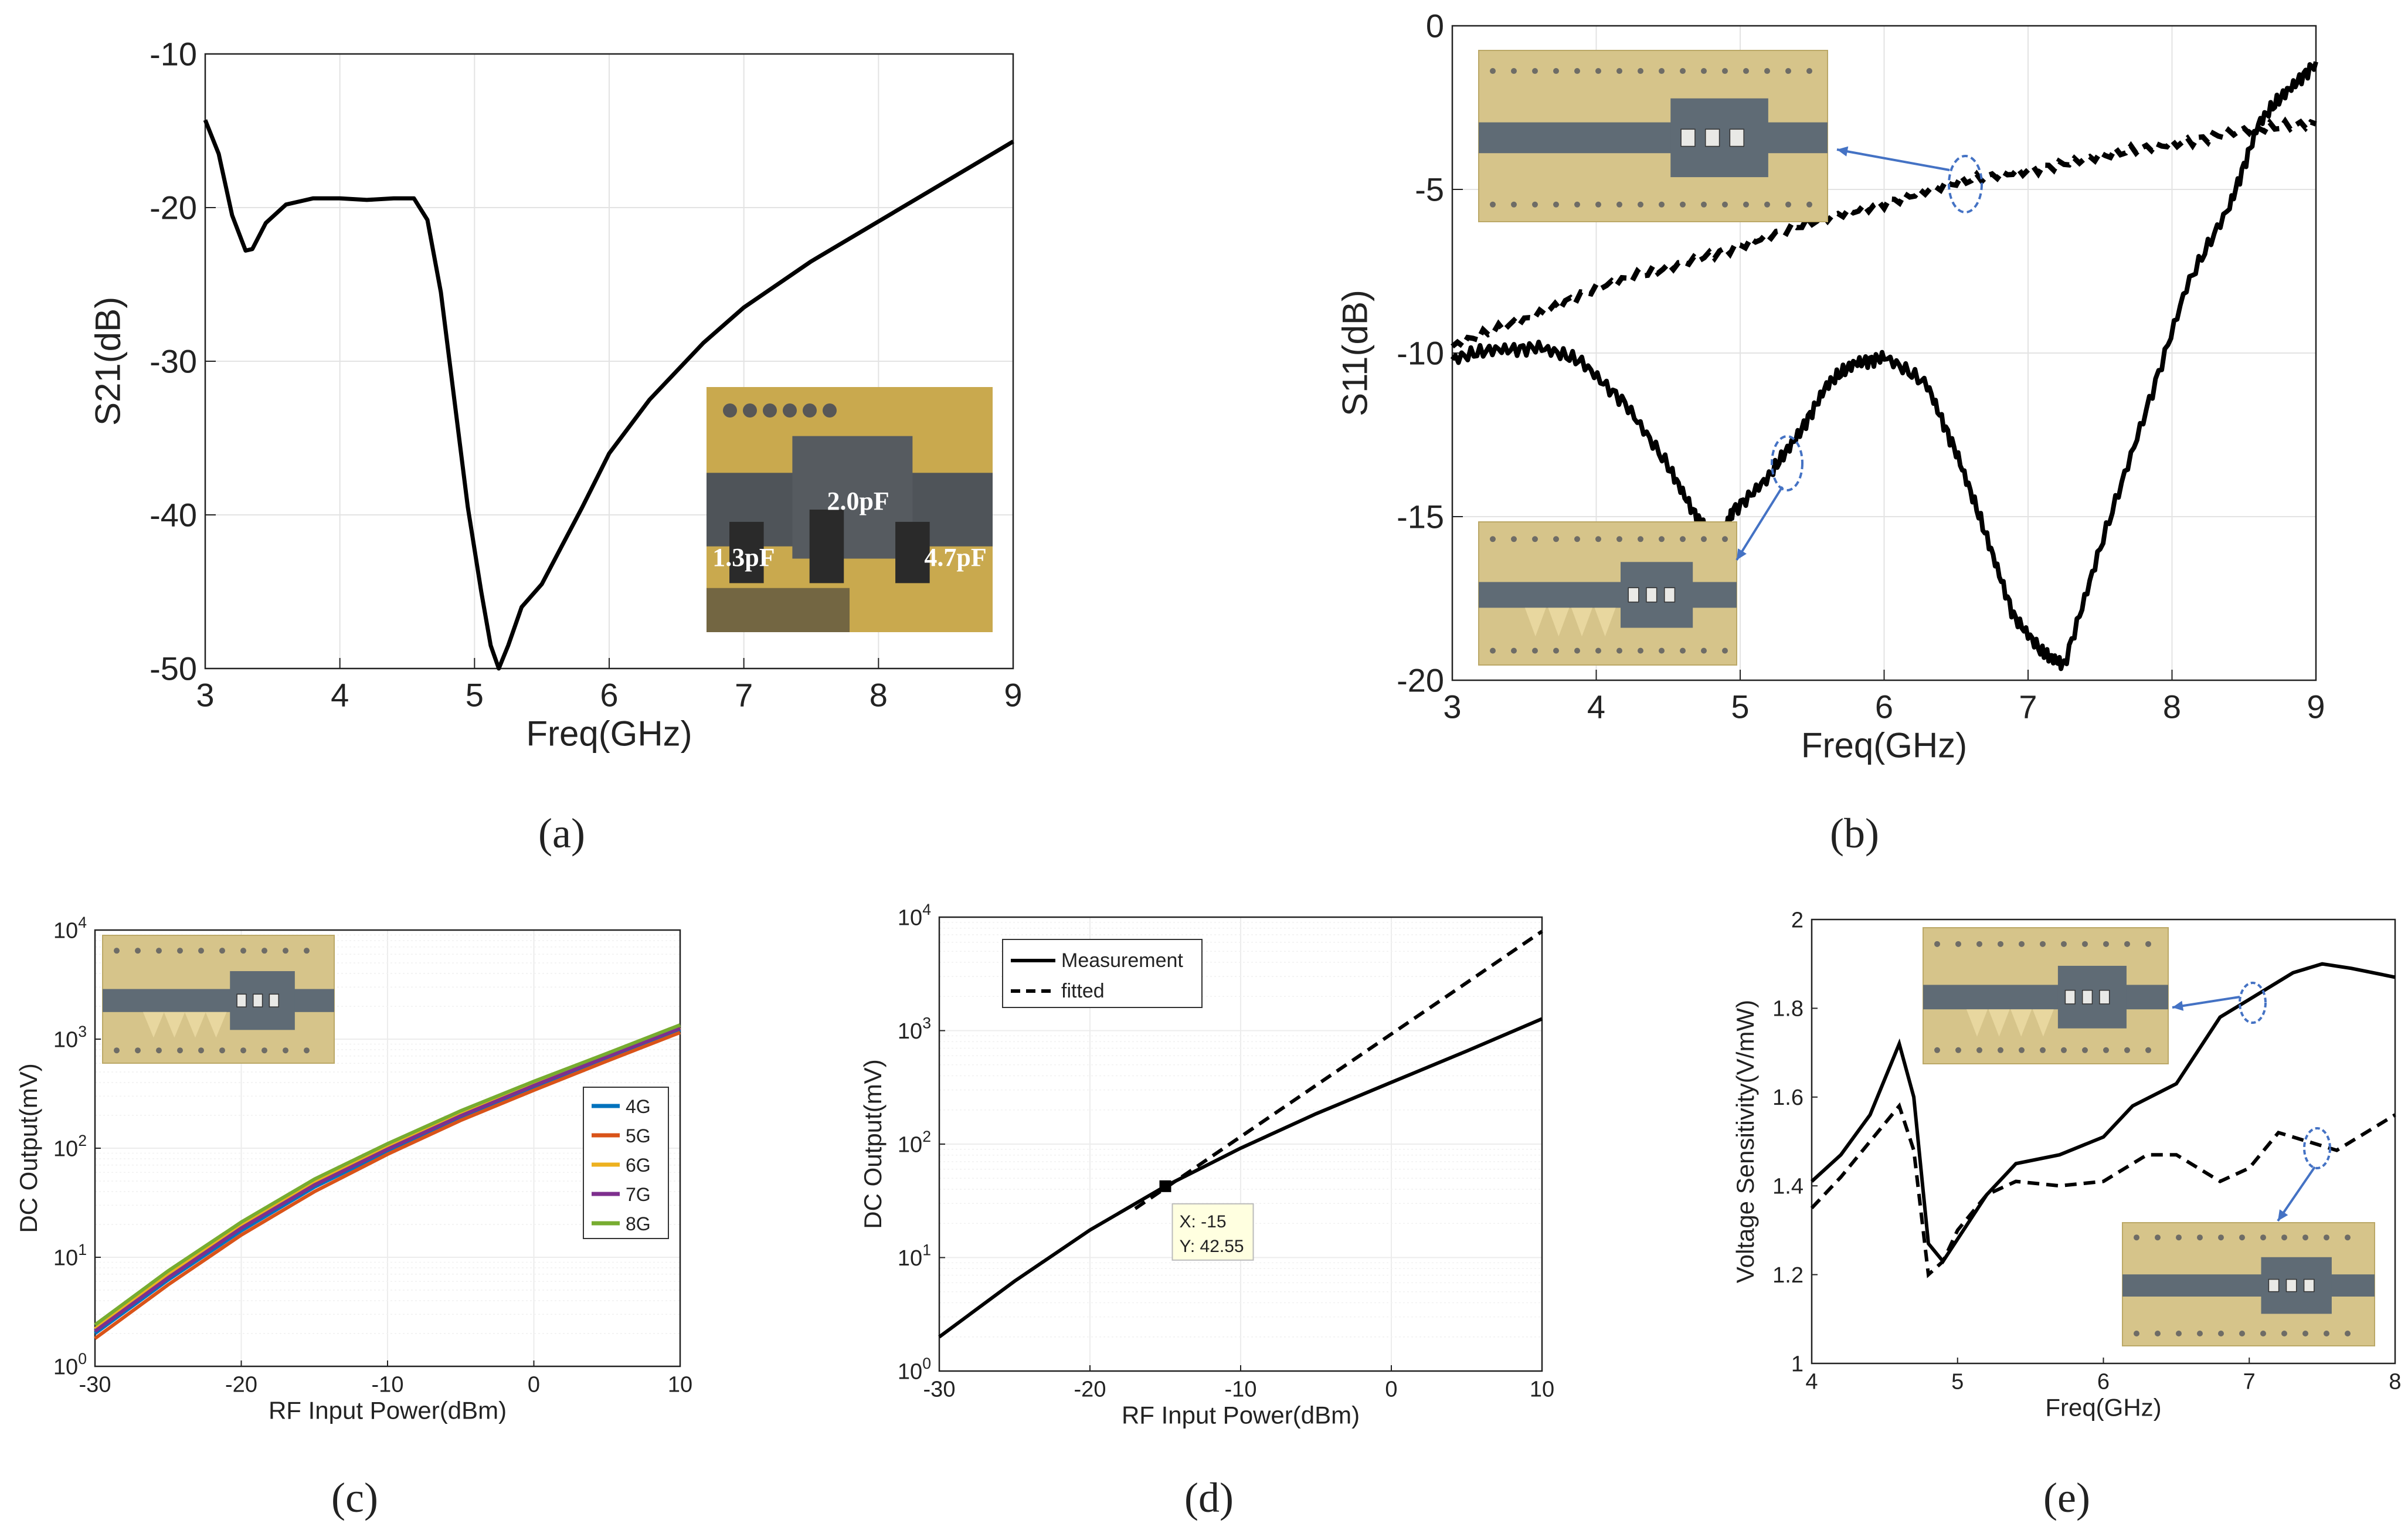 The width and height of the screenshot is (2408, 1537). What do you see at coordinates (205, 694) in the screenshot?
I see `x-tick-label: 3` at bounding box center [205, 694].